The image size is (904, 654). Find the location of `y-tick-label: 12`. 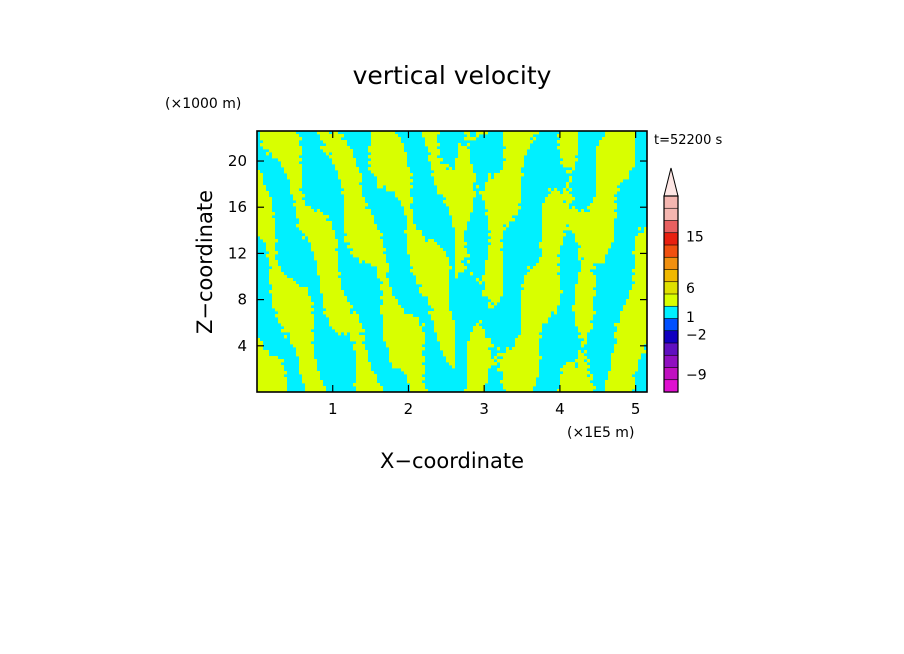

y-tick-label: 12 is located at coordinates (237, 253).